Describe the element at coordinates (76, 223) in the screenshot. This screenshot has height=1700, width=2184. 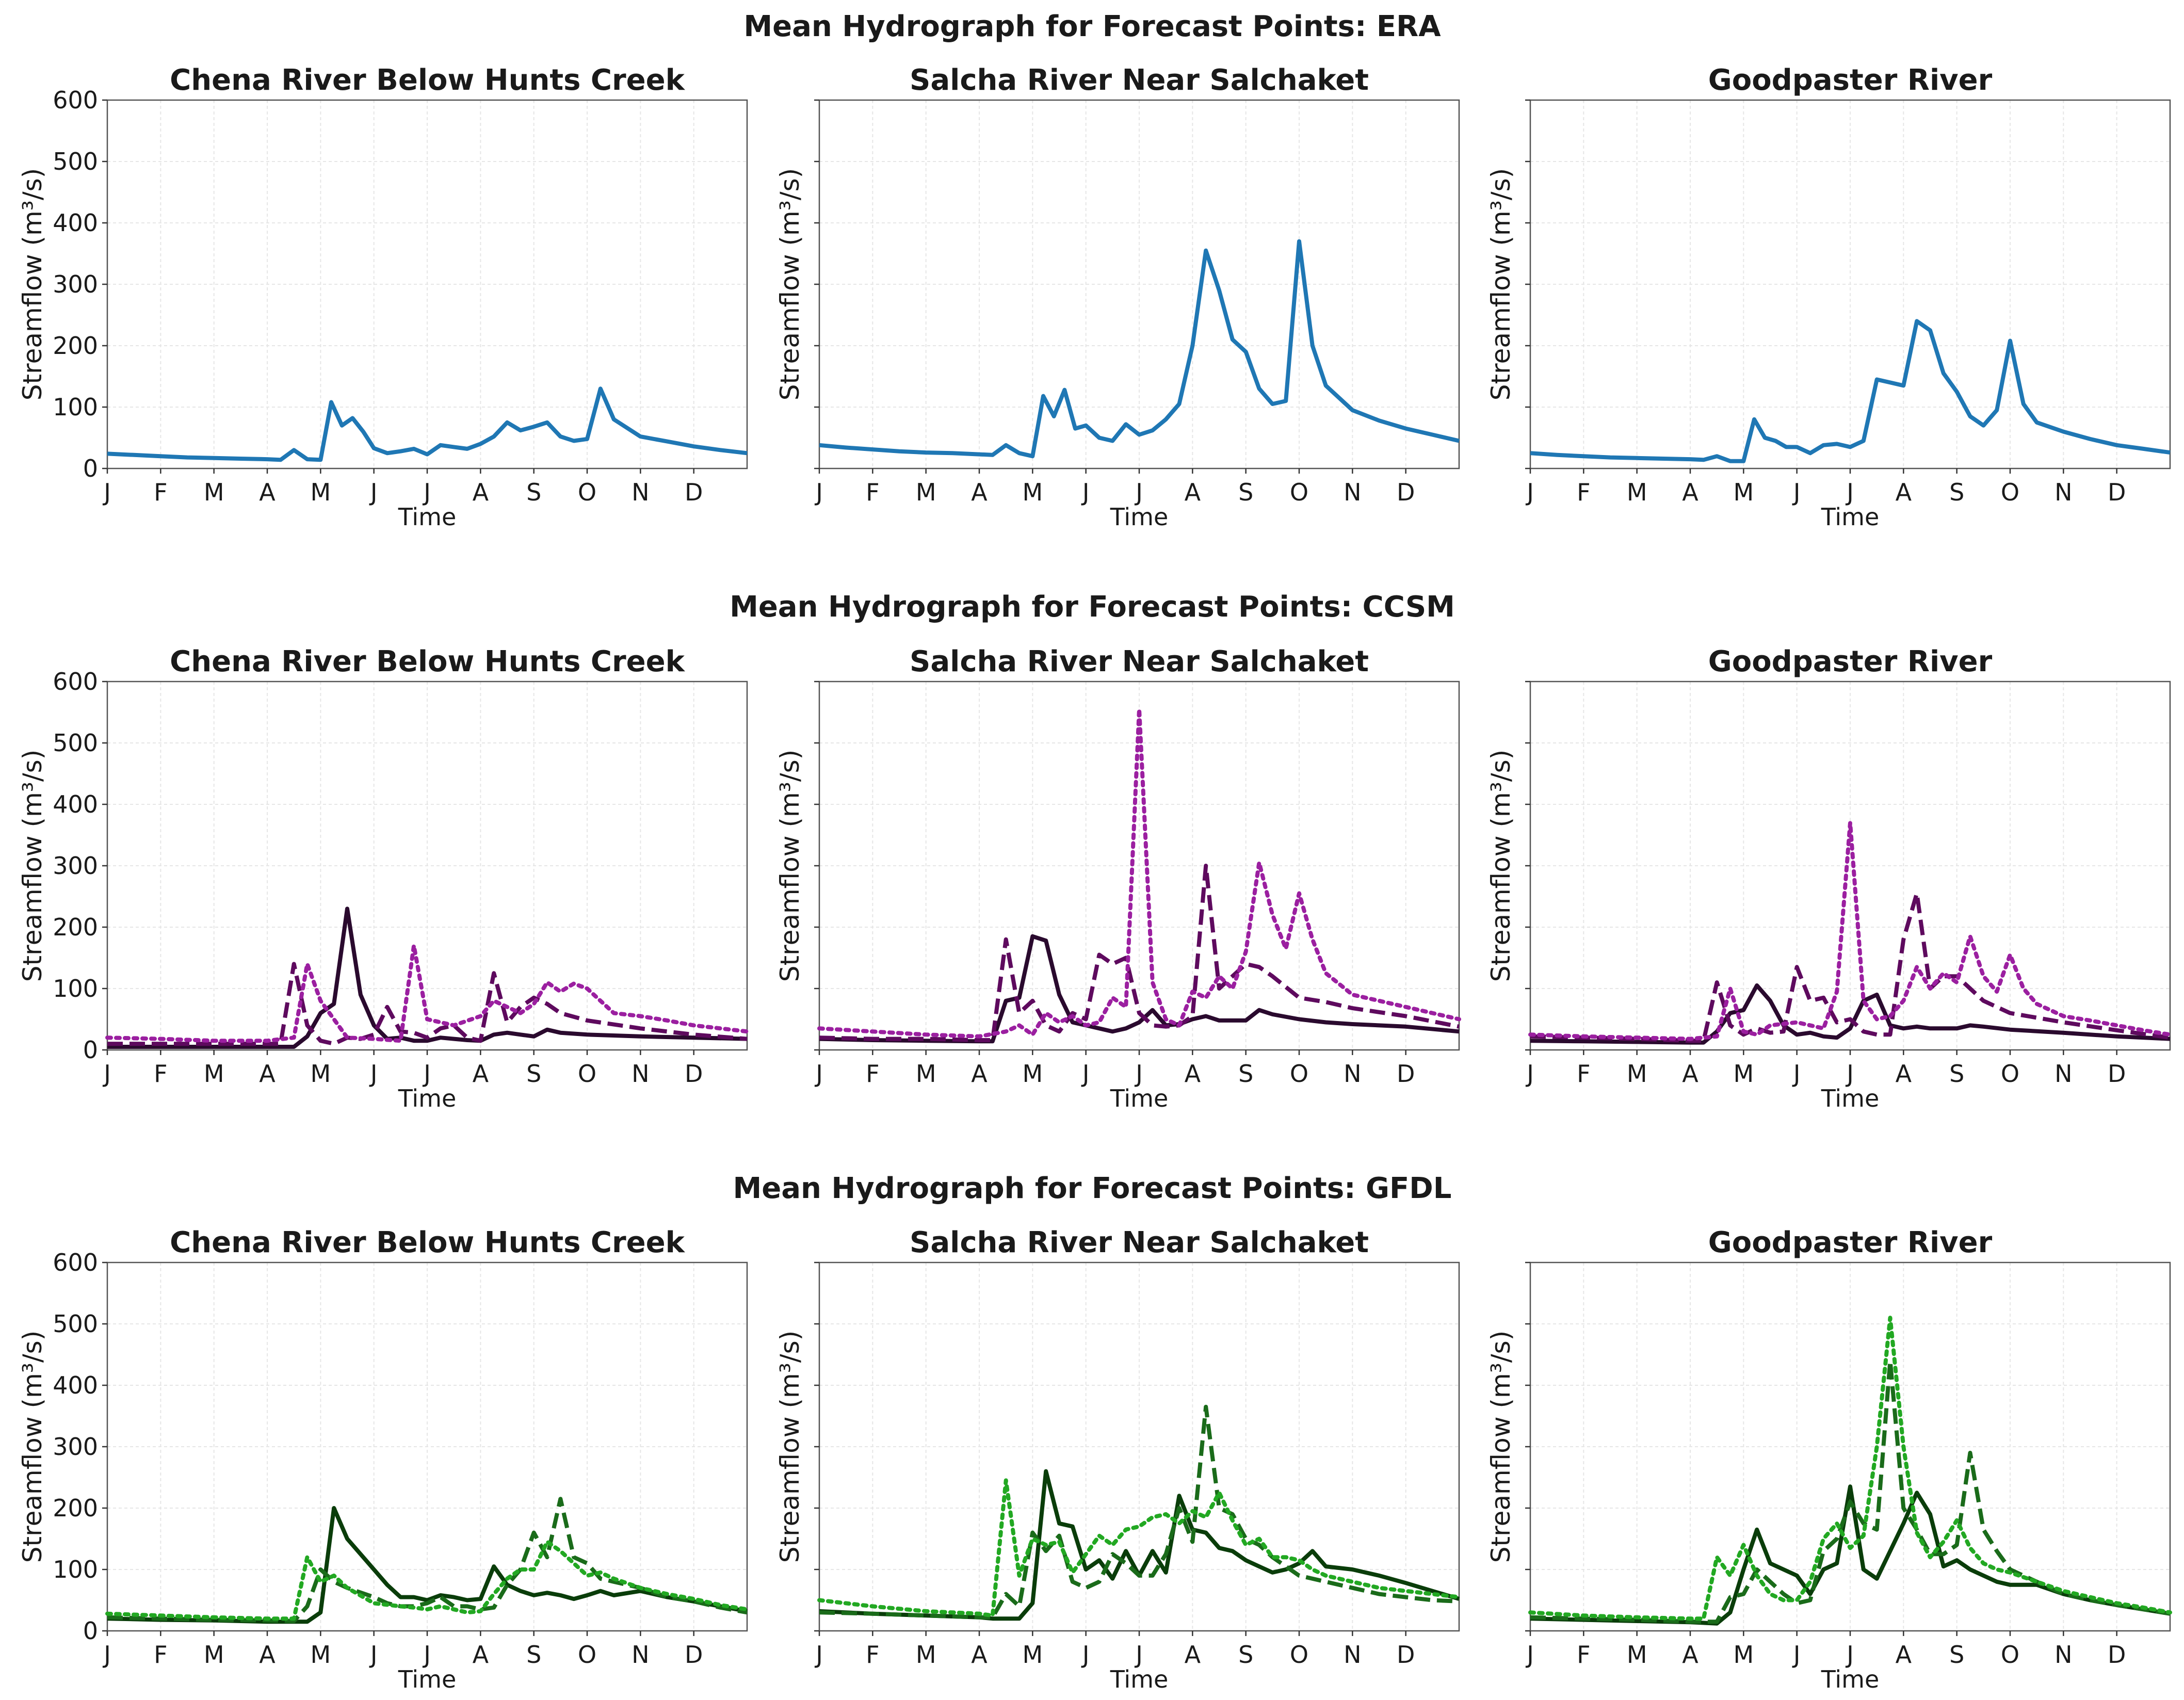
I see `y-tick-label: 400` at that location.